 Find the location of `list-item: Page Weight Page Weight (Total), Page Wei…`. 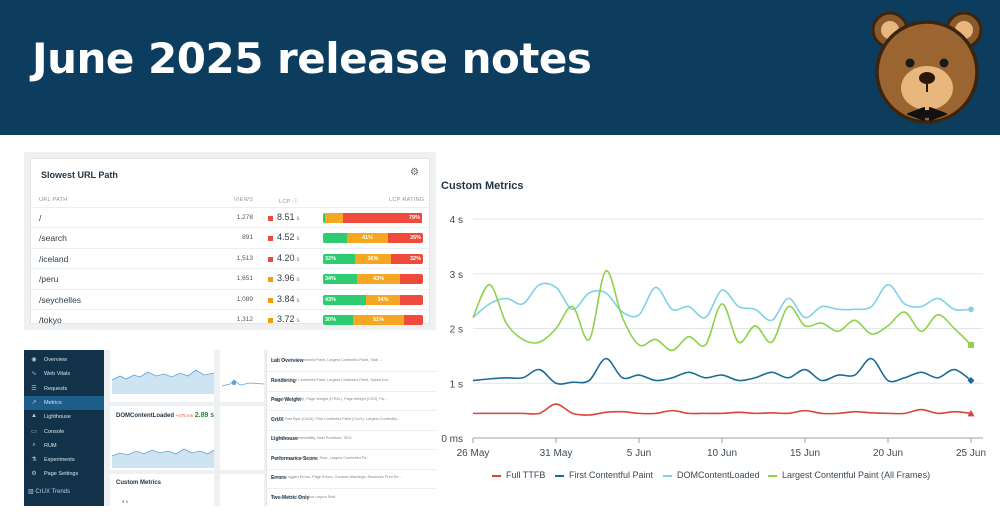

list-item: Page Weight Page Weight (Total), Page Wei… is located at coordinates (351, 400).